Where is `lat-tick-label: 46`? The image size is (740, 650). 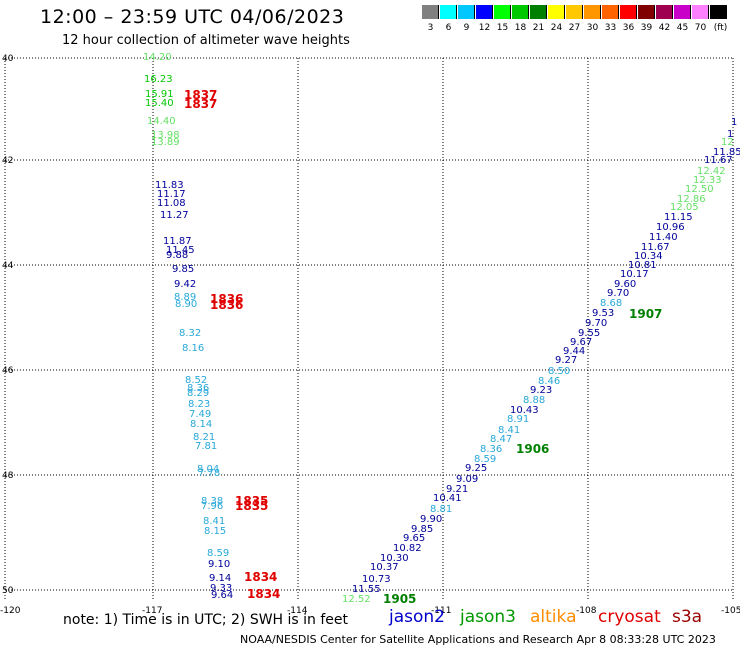
lat-tick-label: 46 is located at coordinates (8, 371).